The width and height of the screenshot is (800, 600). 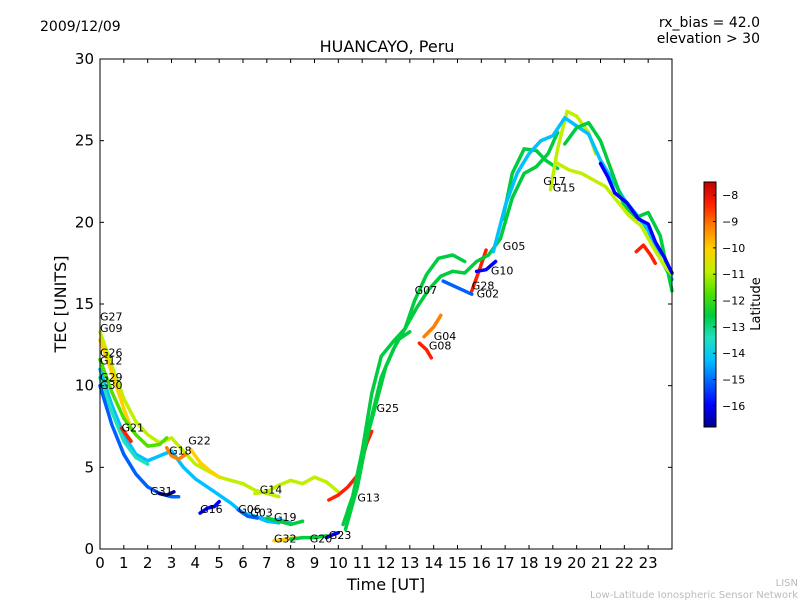 What do you see at coordinates (315, 563) in the screenshot?
I see `x-tick-label: 9` at bounding box center [315, 563].